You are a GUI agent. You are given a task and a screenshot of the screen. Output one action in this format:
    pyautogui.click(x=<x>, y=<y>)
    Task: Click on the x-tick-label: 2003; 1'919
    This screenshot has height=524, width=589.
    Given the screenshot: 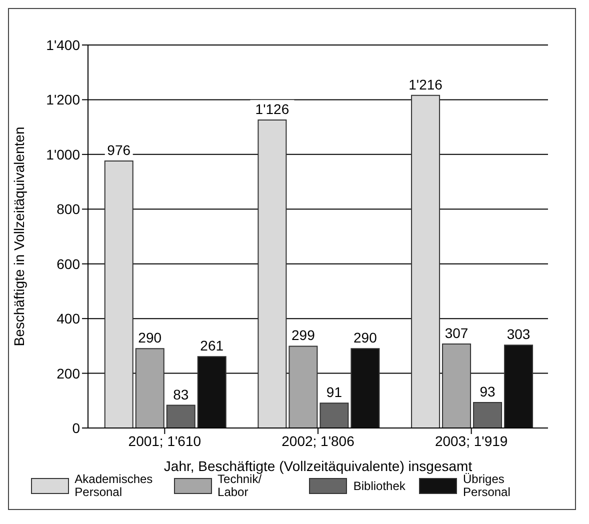 What is the action you would take?
    pyautogui.click(x=471, y=440)
    